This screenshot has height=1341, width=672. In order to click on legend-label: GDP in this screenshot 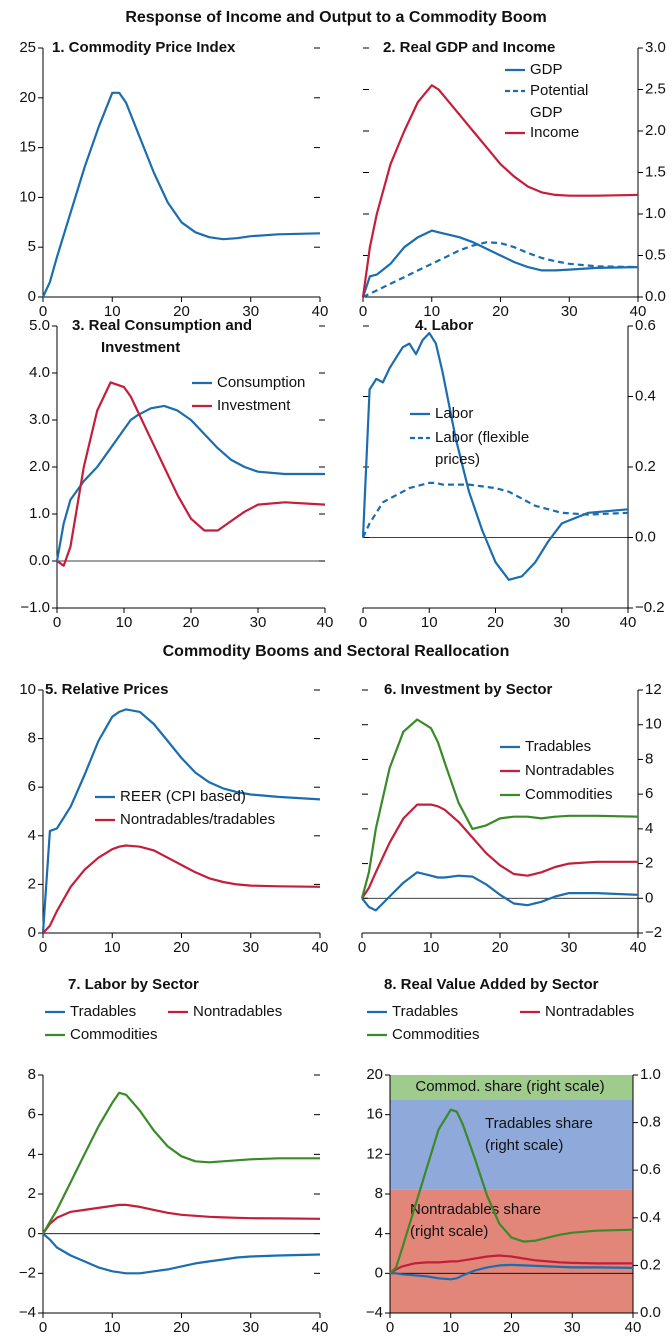, I will do `click(546, 69)`.